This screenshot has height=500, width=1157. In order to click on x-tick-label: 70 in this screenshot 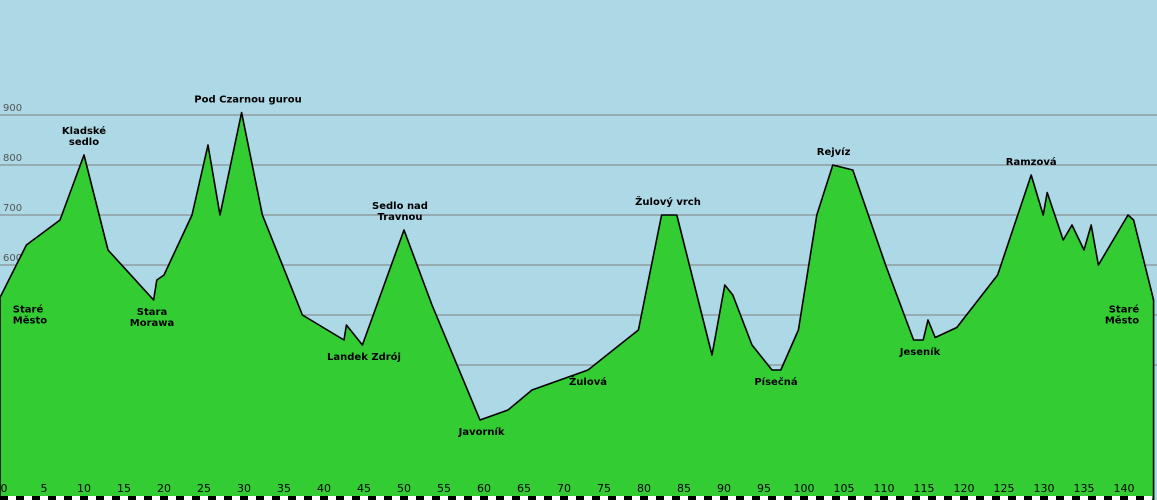, I will do `click(564, 488)`.